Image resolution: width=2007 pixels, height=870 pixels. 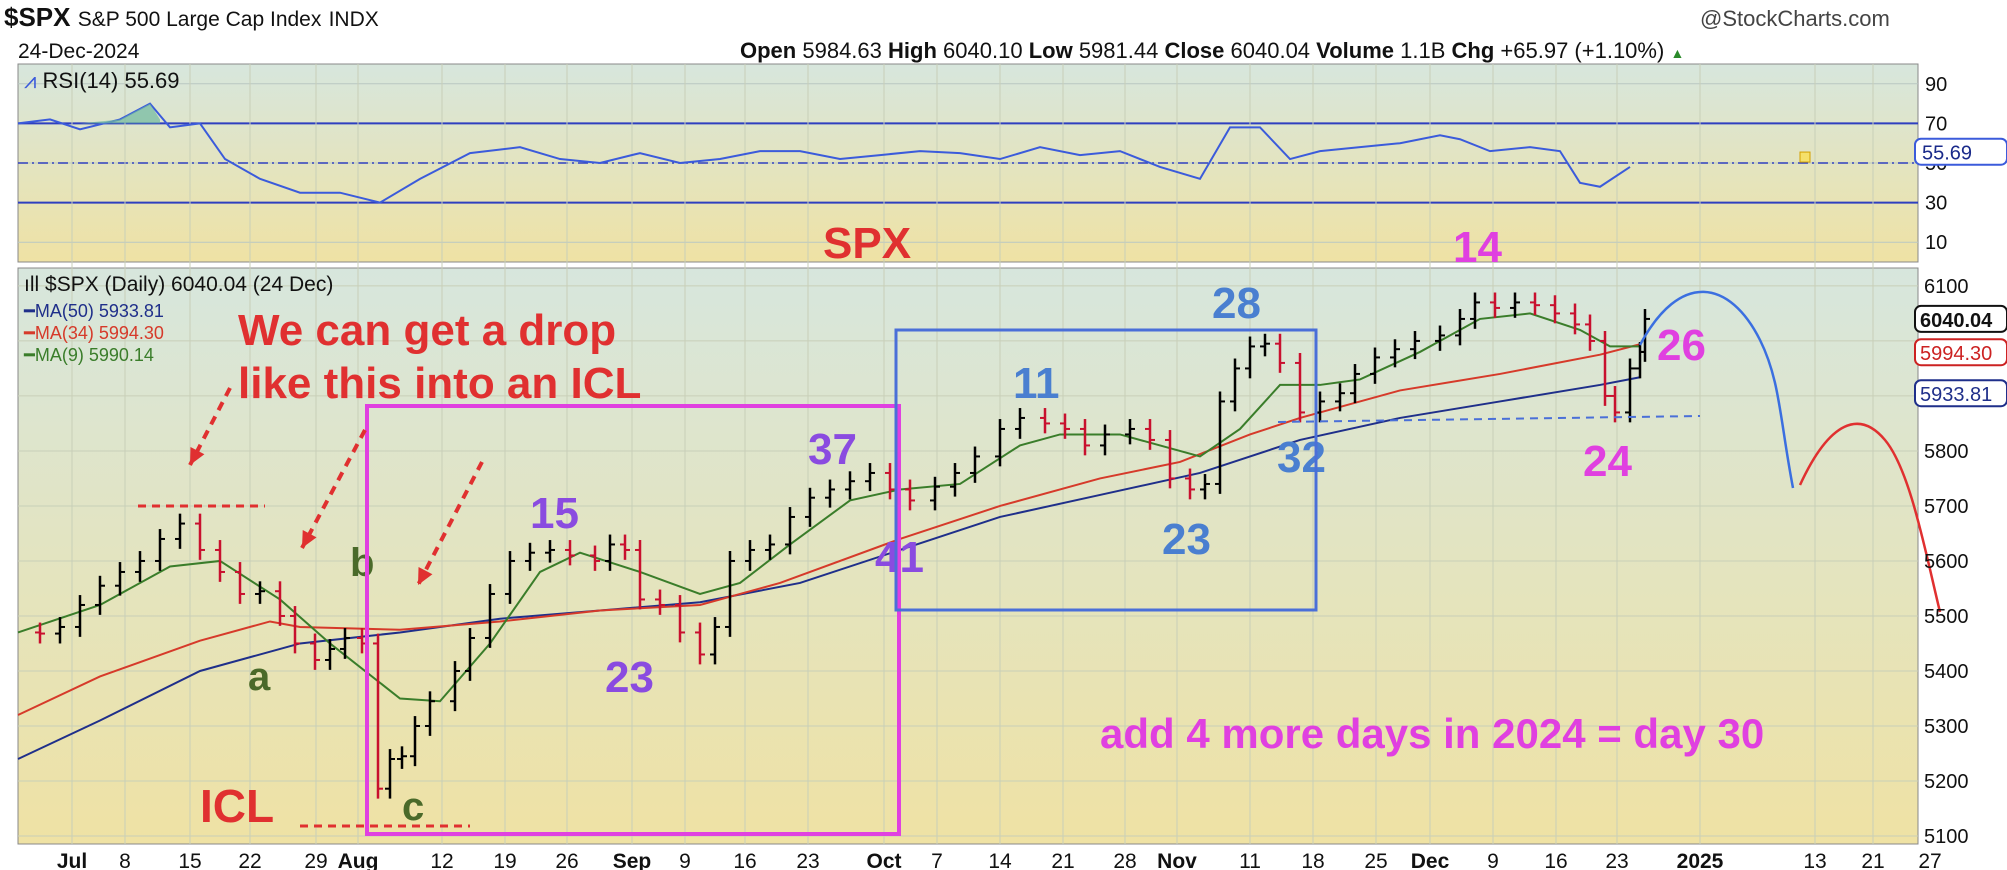 What do you see at coordinates (1473, 50) in the screenshot?
I see `chg-label: Chg` at bounding box center [1473, 50].